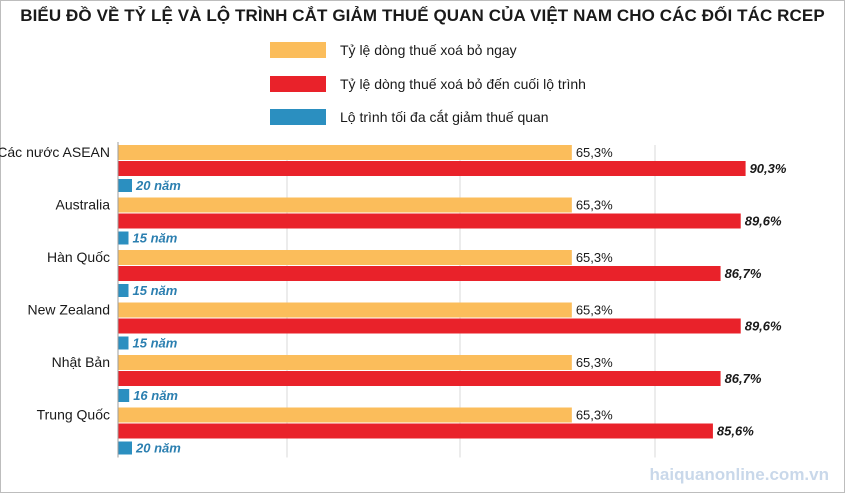 The height and width of the screenshot is (493, 845). What do you see at coordinates (155, 395) in the screenshot?
I see `label-max-roadmap-cat-4: 16 năm` at bounding box center [155, 395].